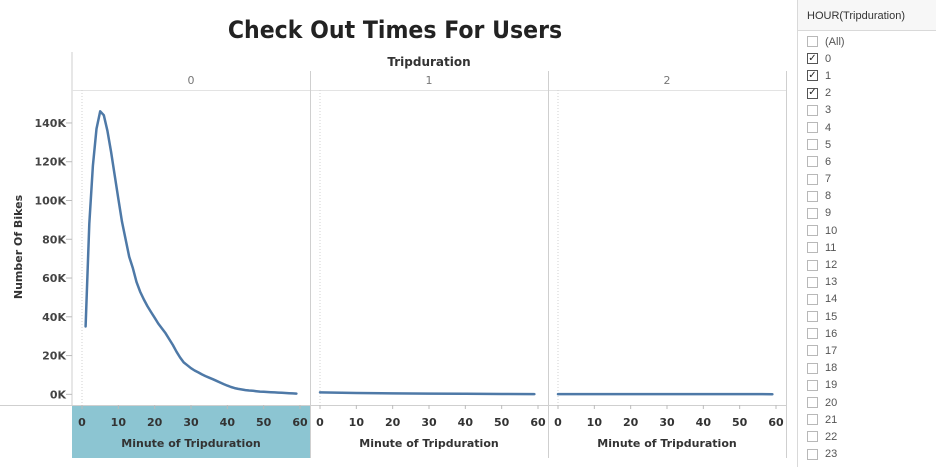 The image size is (936, 467). What do you see at coordinates (667, 80) in the screenshot?
I see `panel-header-label: 2` at bounding box center [667, 80].